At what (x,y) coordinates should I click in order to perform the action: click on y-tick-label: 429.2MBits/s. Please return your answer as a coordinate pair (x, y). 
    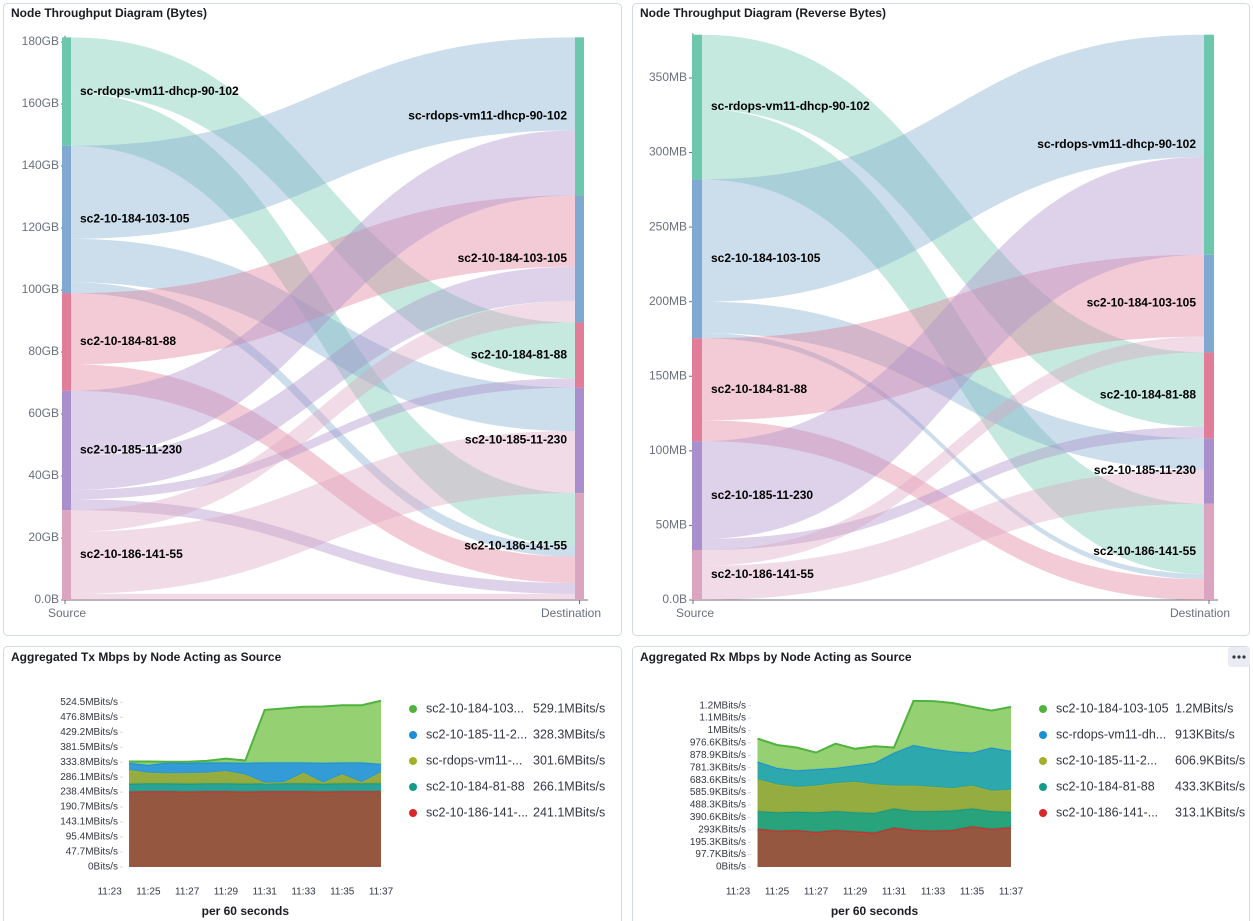
    Looking at the image, I should click on (89, 732).